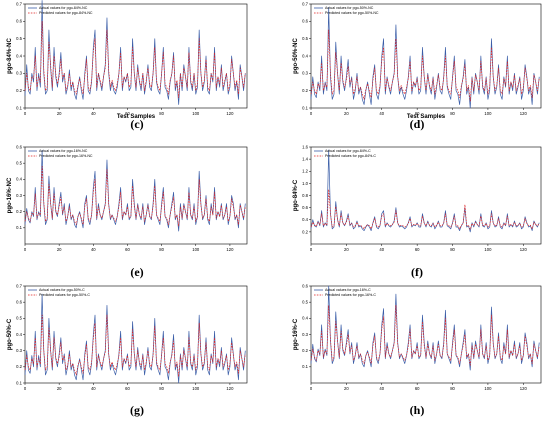  What do you see at coordinates (348, 290) in the screenshot?
I see `legend-label: Actual values for pgo-16%-C` at bounding box center [348, 290].